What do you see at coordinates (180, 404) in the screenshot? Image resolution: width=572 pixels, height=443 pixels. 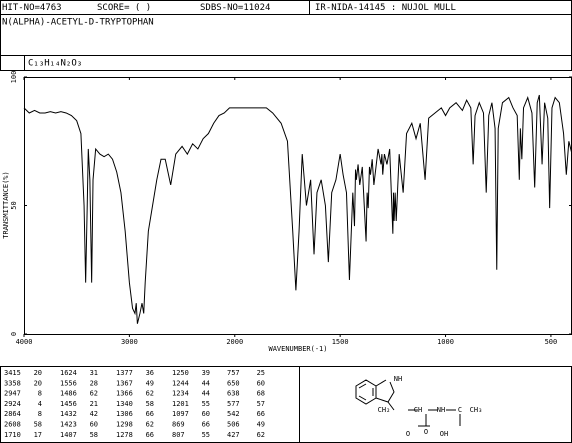 I see `peak-wavenumber: 1201` at bounding box center [180, 404].